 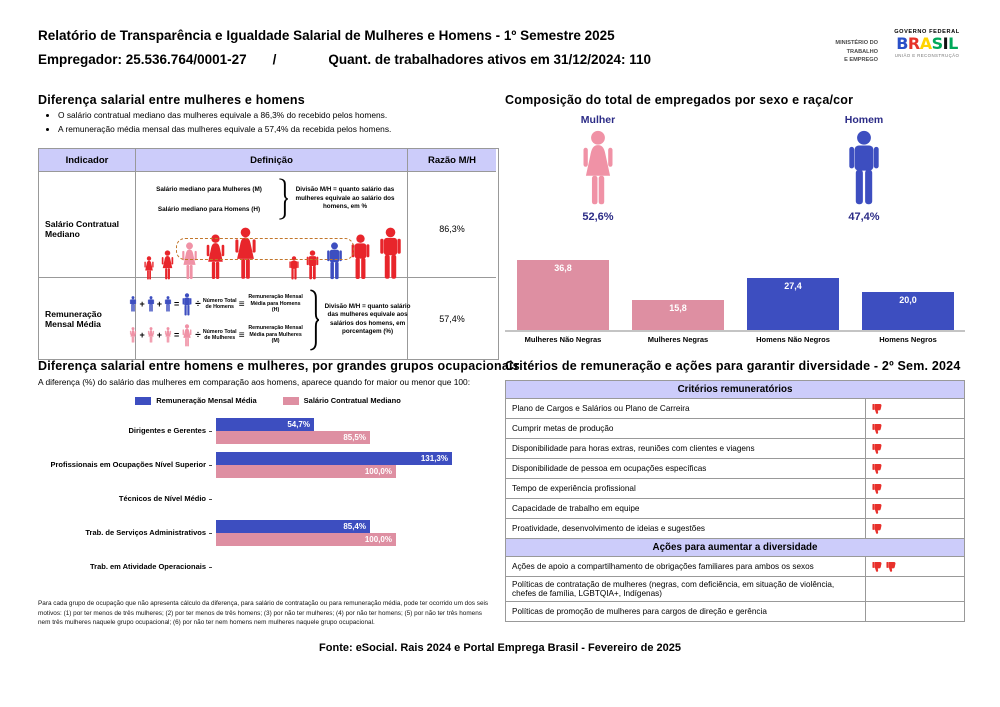 I want to click on indicator-name: Remuneração Mensal Média, so click(x=87, y=318).